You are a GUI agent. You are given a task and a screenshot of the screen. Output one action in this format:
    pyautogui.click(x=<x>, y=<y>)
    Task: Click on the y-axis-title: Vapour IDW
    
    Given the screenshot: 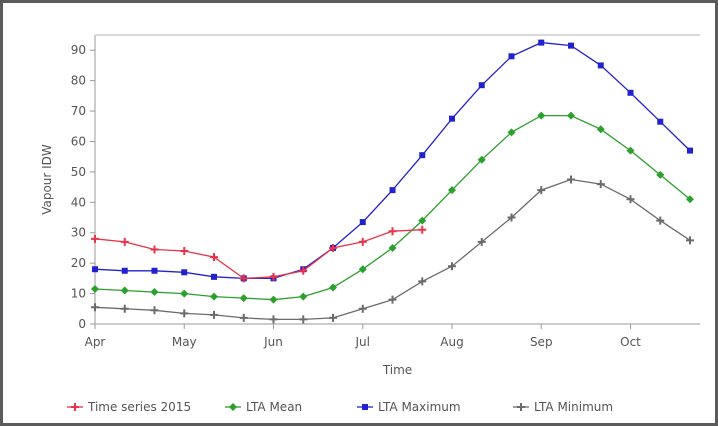 What is the action you would take?
    pyautogui.click(x=47, y=179)
    